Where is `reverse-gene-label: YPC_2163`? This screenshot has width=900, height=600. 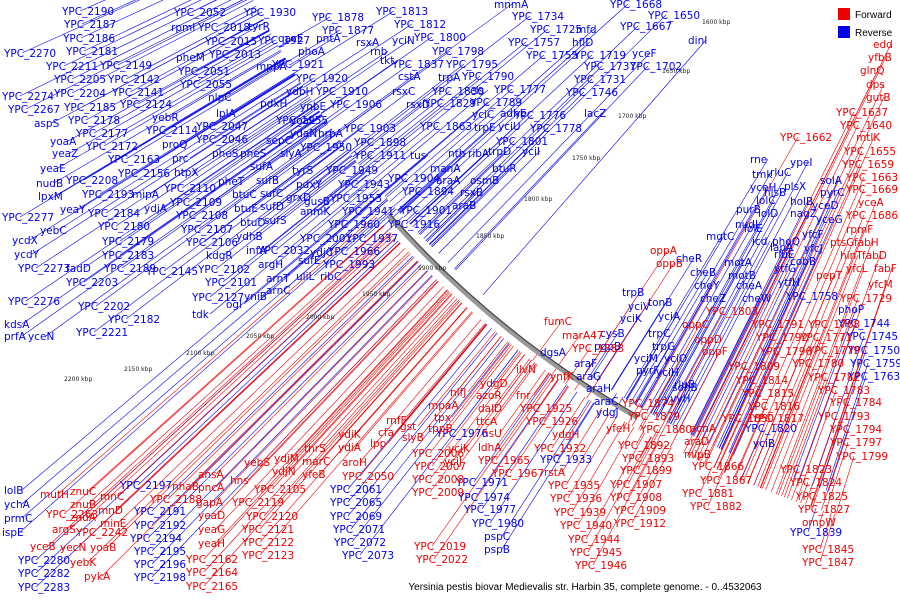 reverse-gene-label: YPC_2163 is located at coordinates (133, 160).